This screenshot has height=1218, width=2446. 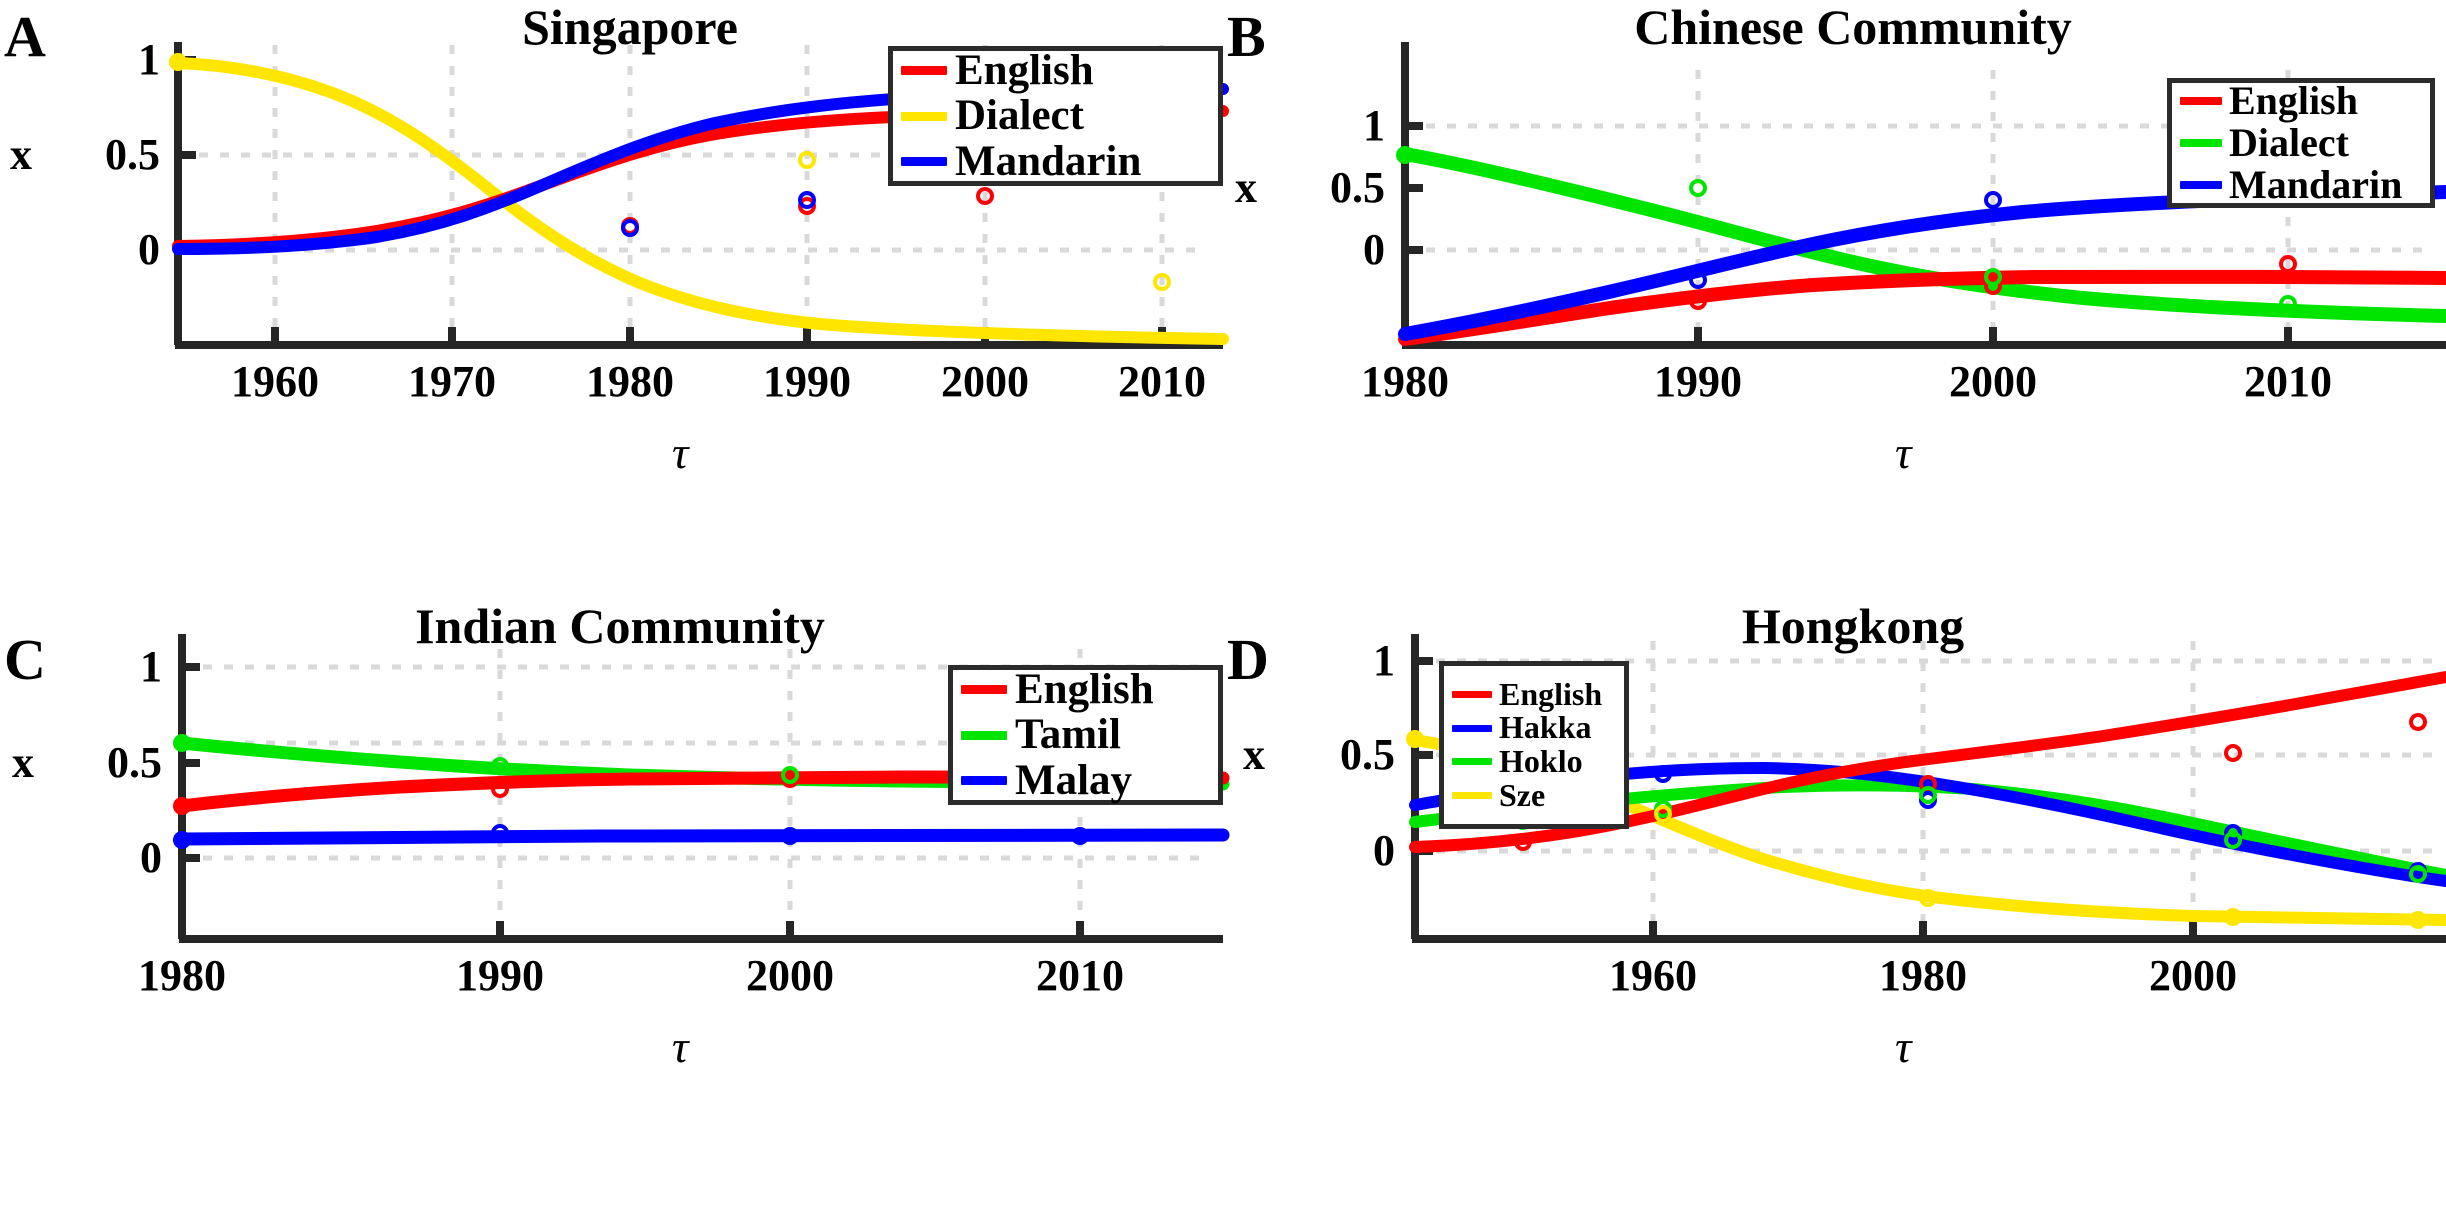 What do you see at coordinates (1248, 659) in the screenshot?
I see `panel-d-letter: D` at bounding box center [1248, 659].